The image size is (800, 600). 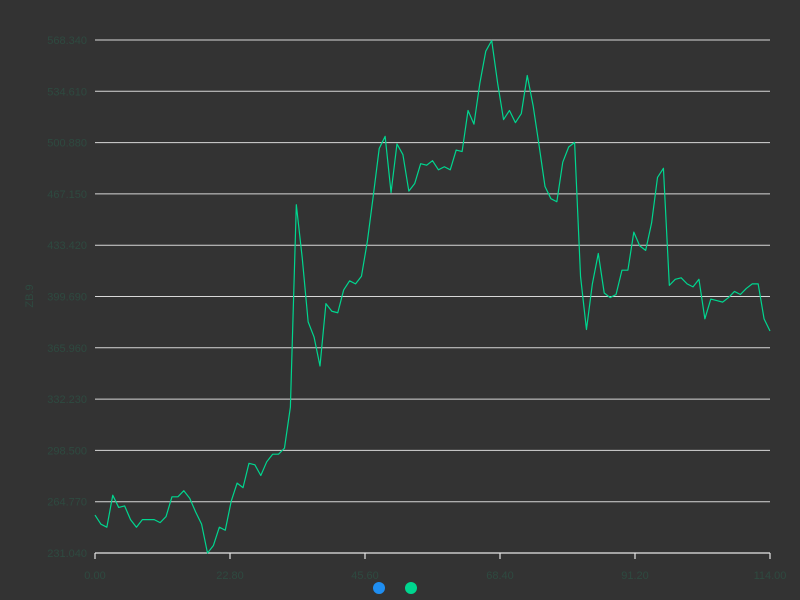 I want to click on x-tick-label: 22.80, so click(x=230, y=576).